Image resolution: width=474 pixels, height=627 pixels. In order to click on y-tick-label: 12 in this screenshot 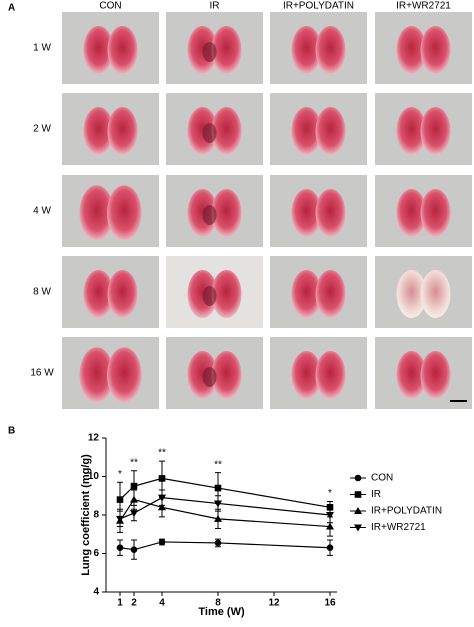, I will do `click(94, 438)`.